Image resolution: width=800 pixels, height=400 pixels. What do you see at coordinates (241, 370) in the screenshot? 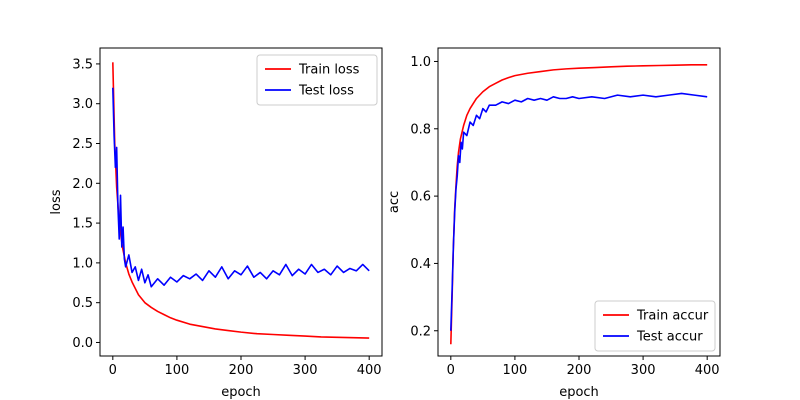
I see `loss-x-tick-label: 200` at bounding box center [241, 370].